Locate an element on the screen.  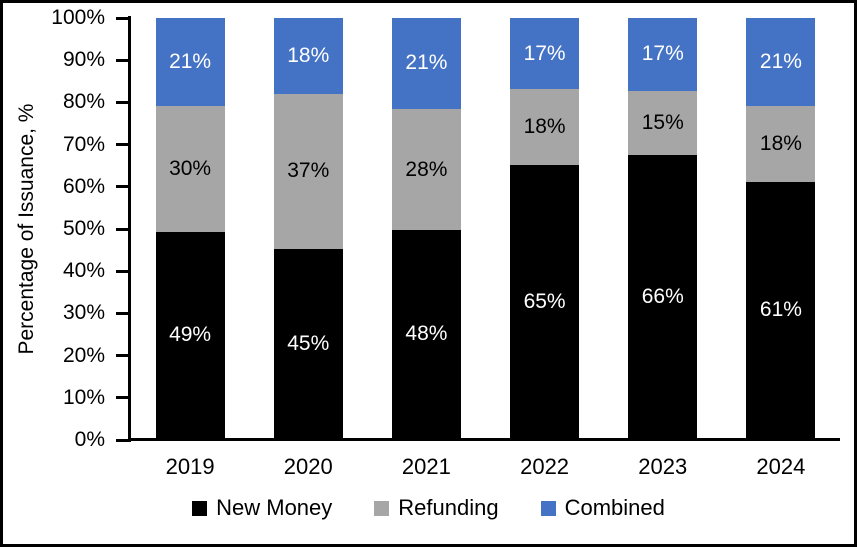
y-tick-label: 90% is located at coordinates (83, 60).